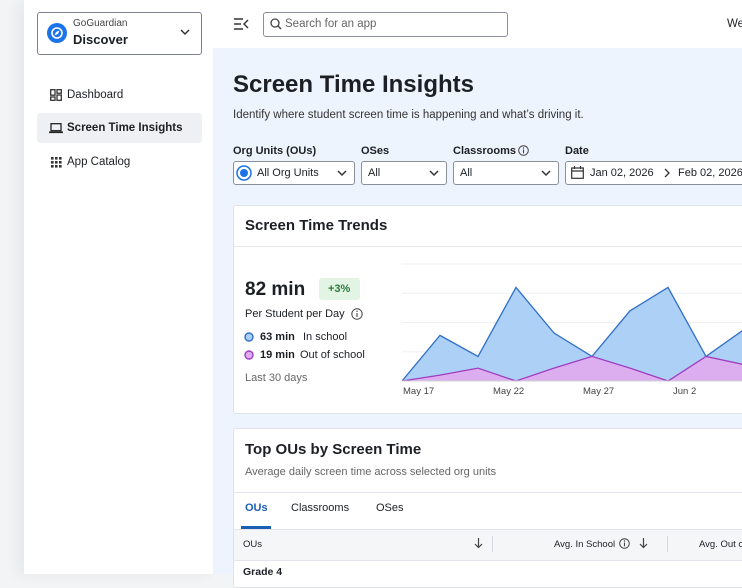 Image resolution: width=742 pixels, height=588 pixels. Describe the element at coordinates (256, 508) in the screenshot. I see `tab-active: OUs` at that location.